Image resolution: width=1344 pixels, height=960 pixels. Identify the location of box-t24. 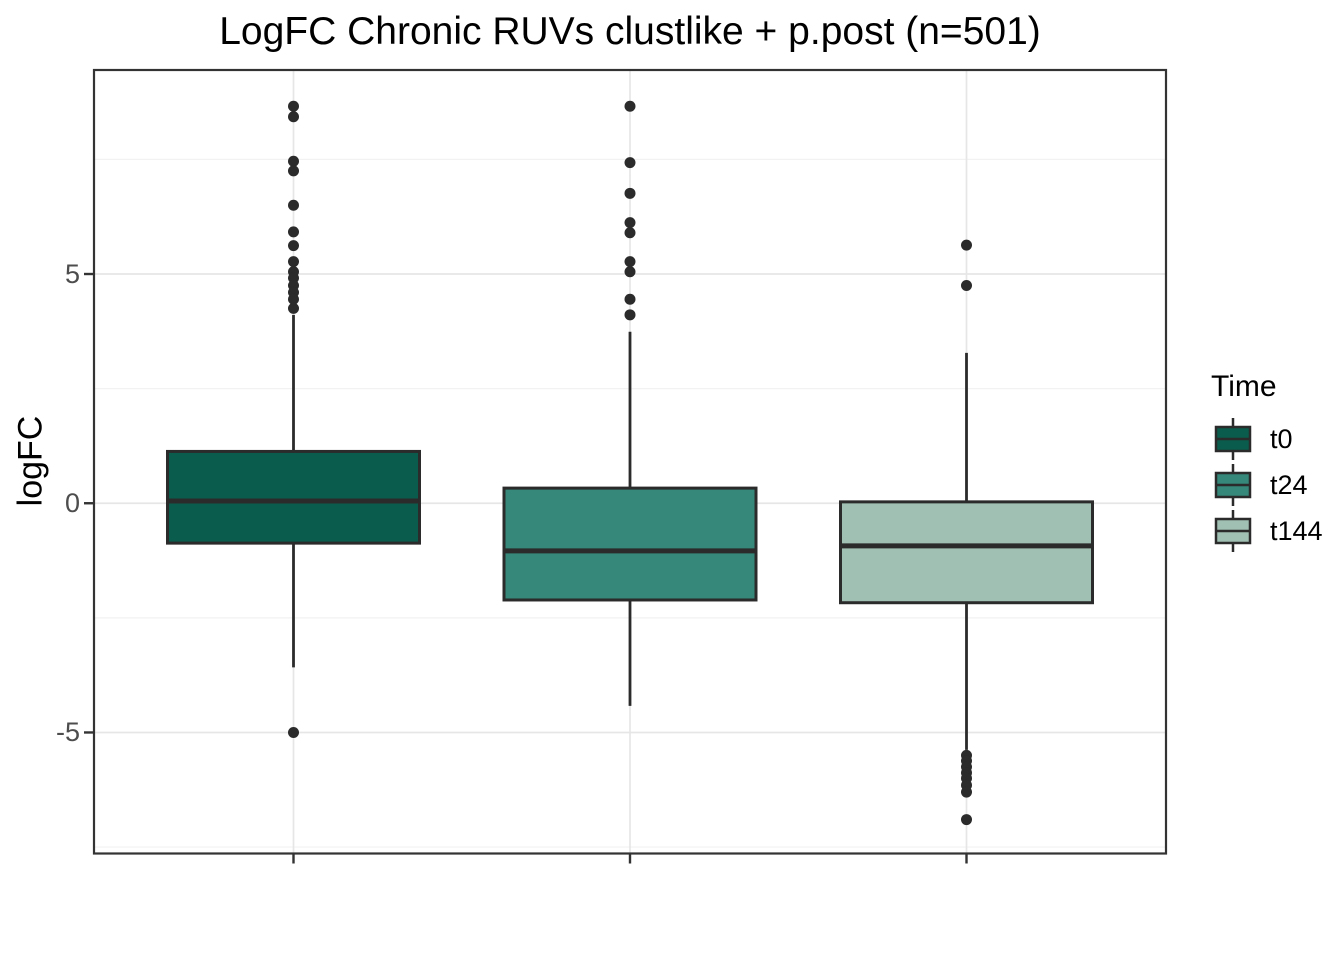
(630, 544).